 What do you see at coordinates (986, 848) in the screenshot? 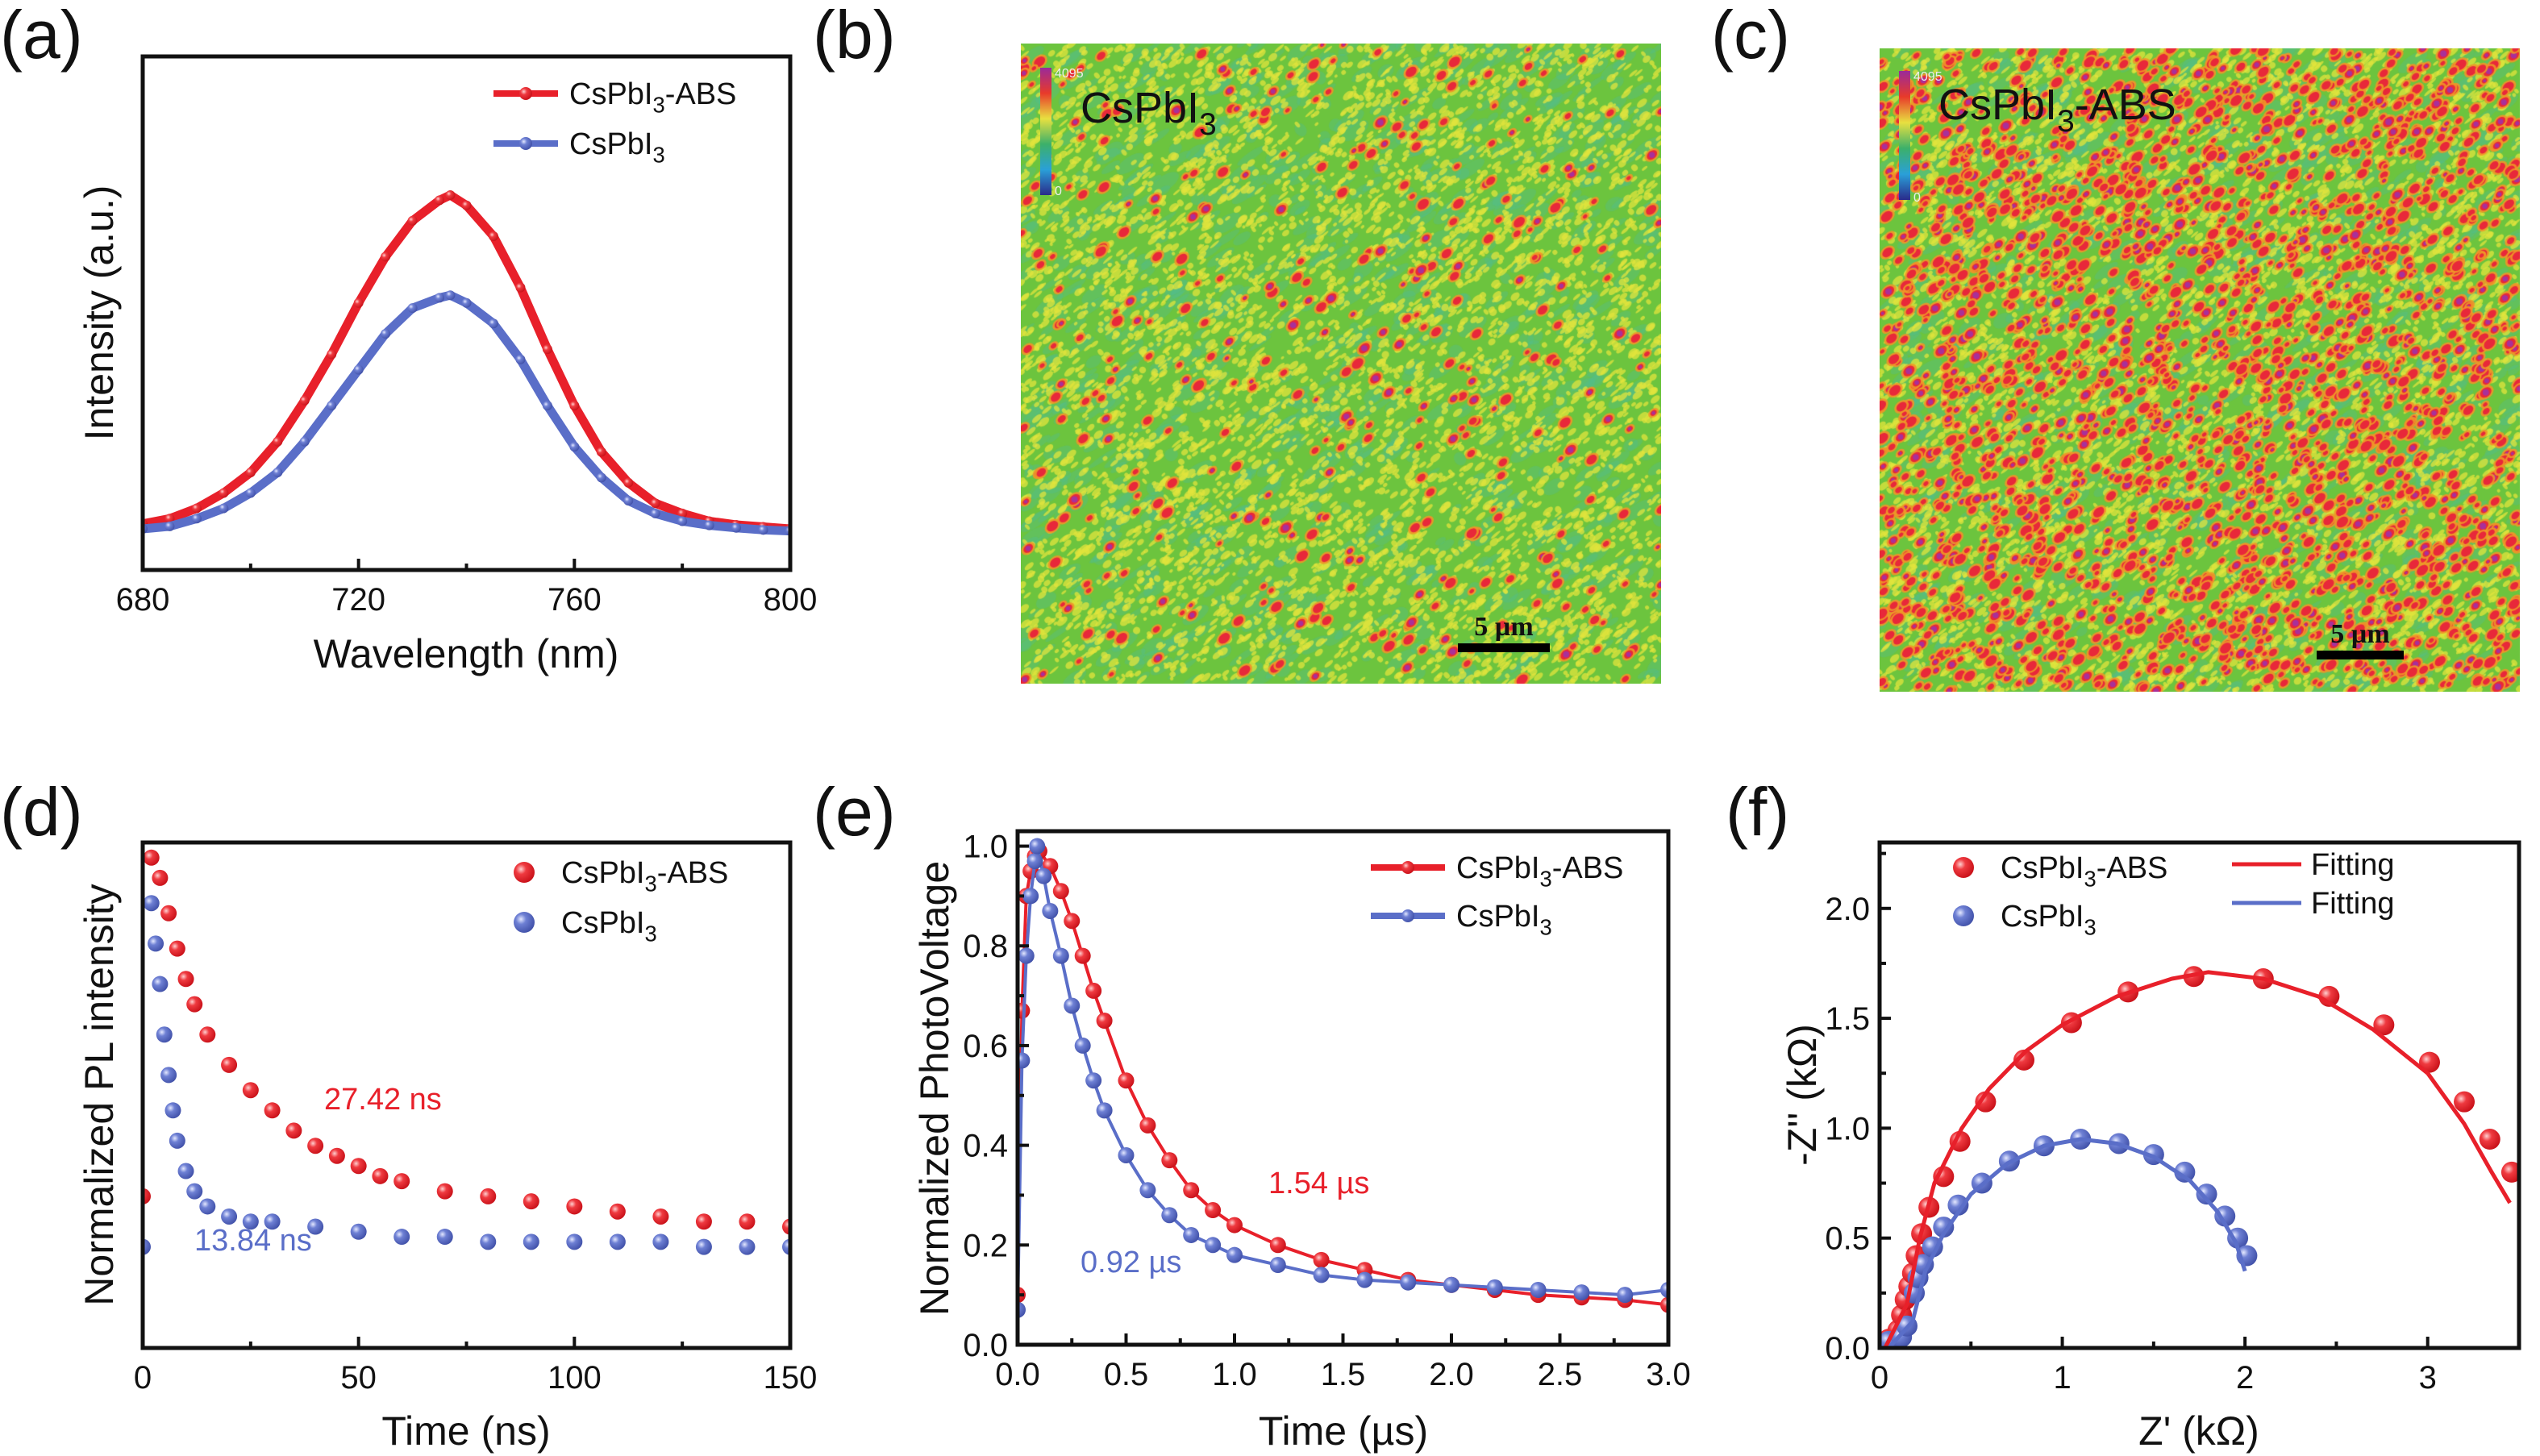
I see `y-tick-label: 1.0` at bounding box center [986, 848].